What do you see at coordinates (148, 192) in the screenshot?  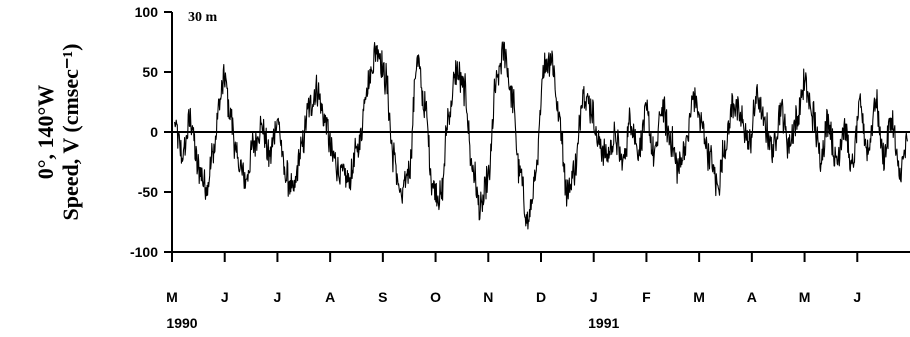 I see `y-tick-label: -50` at bounding box center [148, 192].